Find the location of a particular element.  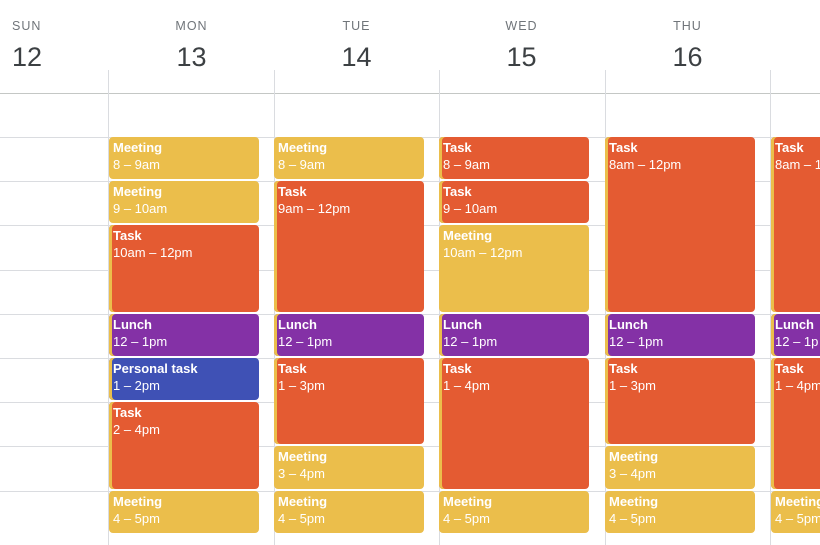

day-number: 12 is located at coordinates (27, 57).